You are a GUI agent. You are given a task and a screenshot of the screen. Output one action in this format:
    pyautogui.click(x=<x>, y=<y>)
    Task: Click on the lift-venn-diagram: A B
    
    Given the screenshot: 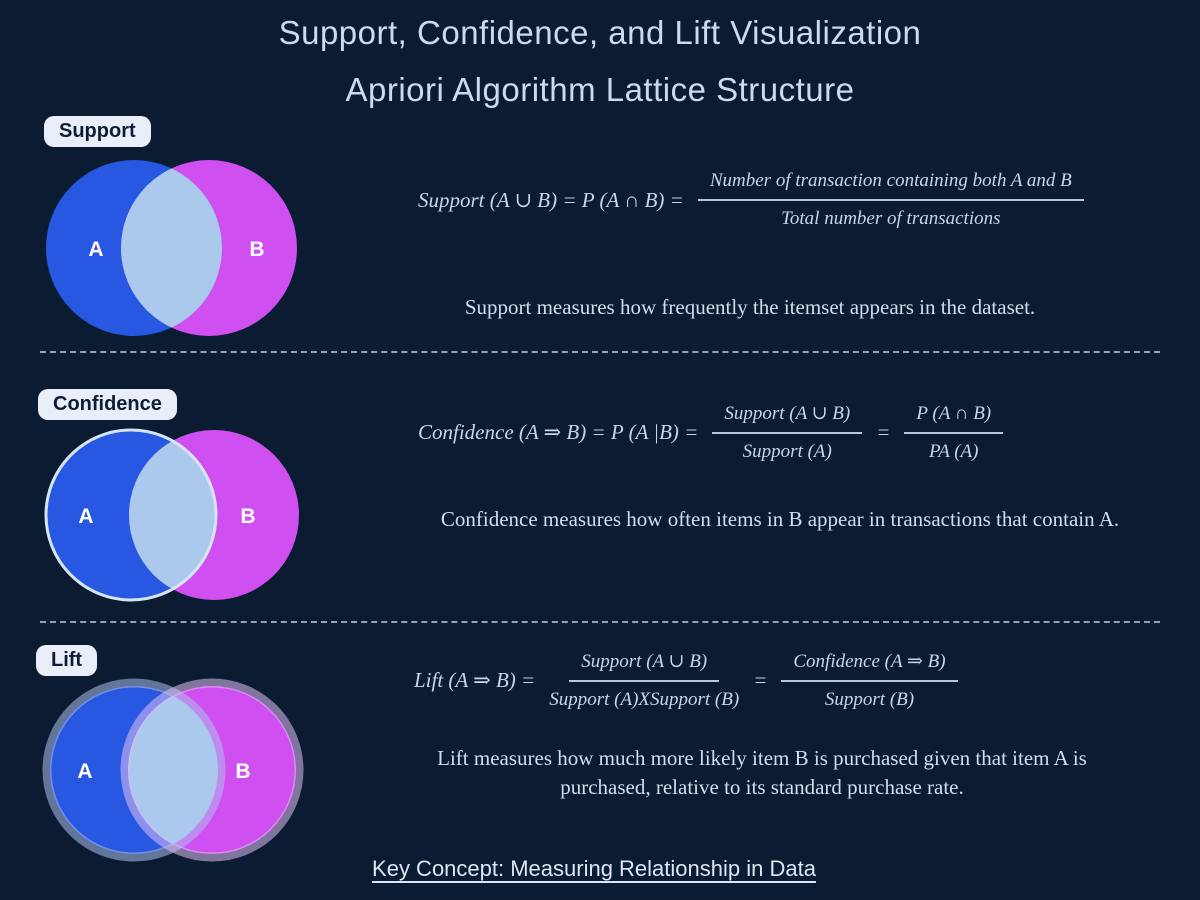 What is the action you would take?
    pyautogui.click(x=173, y=770)
    